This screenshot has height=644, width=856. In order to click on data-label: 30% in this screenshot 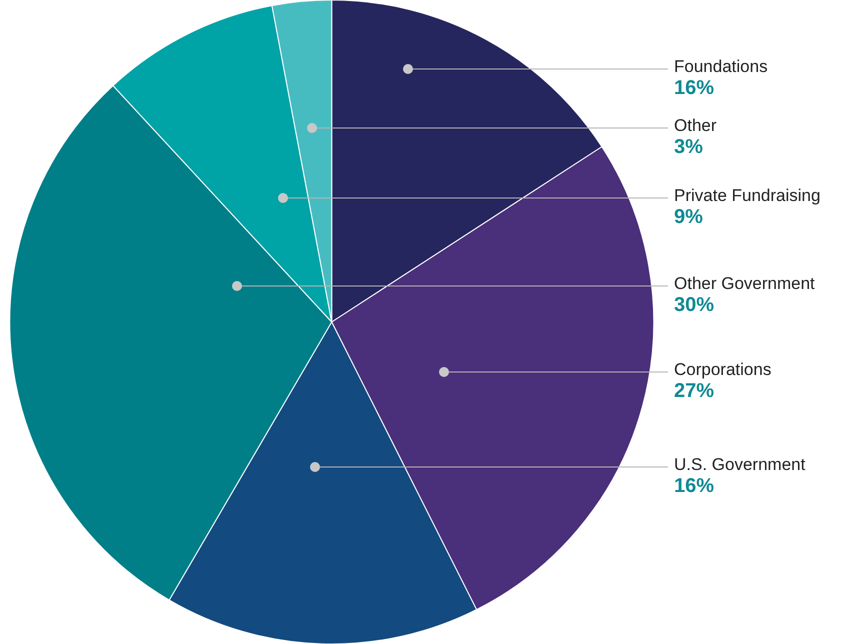, I will do `click(694, 305)`.